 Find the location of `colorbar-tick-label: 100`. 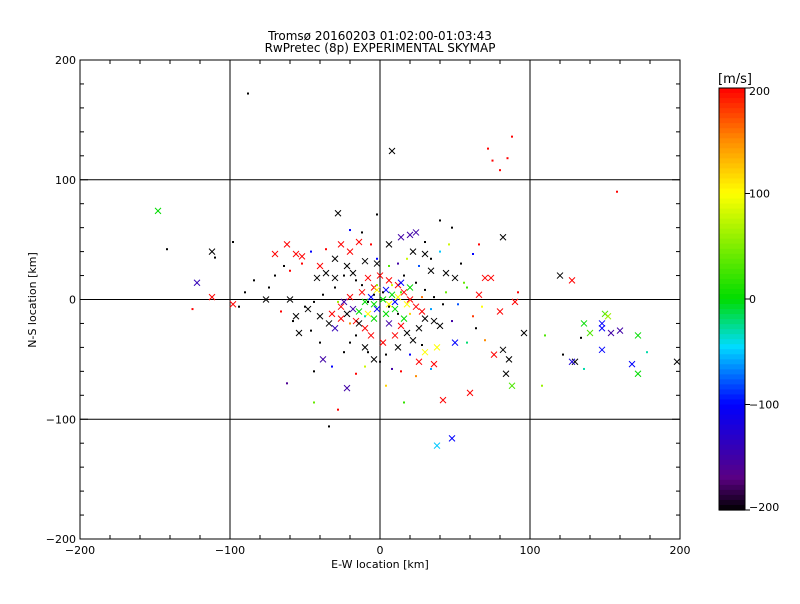

colorbar-tick-label: 100 is located at coordinates (759, 194).